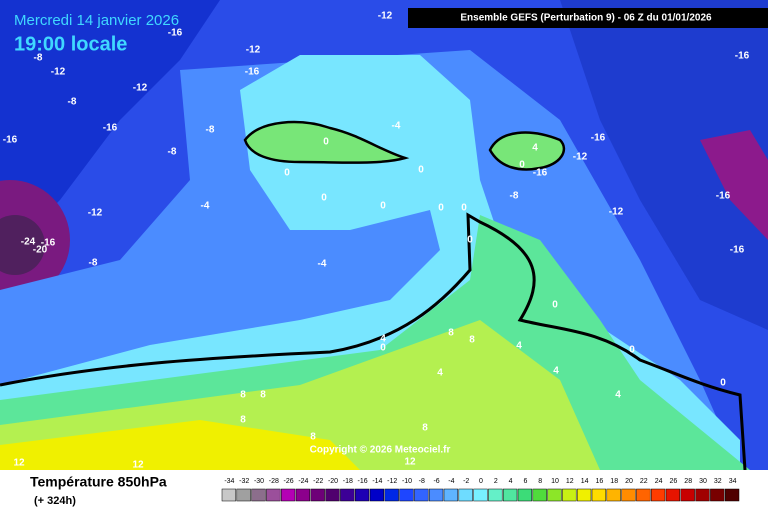  What do you see at coordinates (481, 481) in the screenshot?
I see `scale-label: 0` at bounding box center [481, 481].